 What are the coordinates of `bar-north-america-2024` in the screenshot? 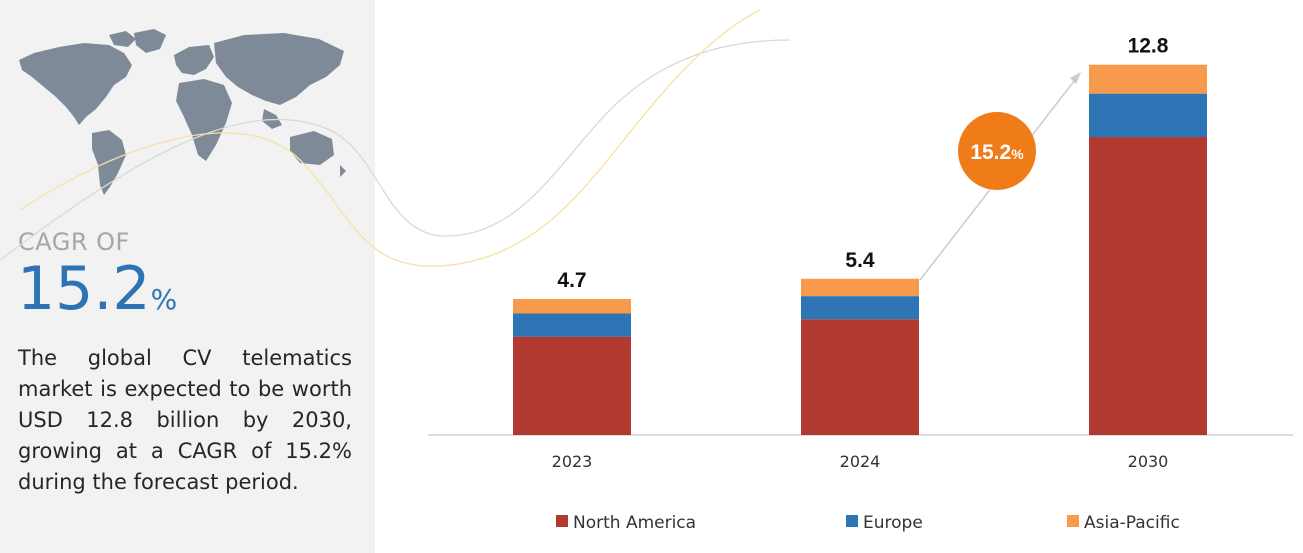 It's located at (860, 377).